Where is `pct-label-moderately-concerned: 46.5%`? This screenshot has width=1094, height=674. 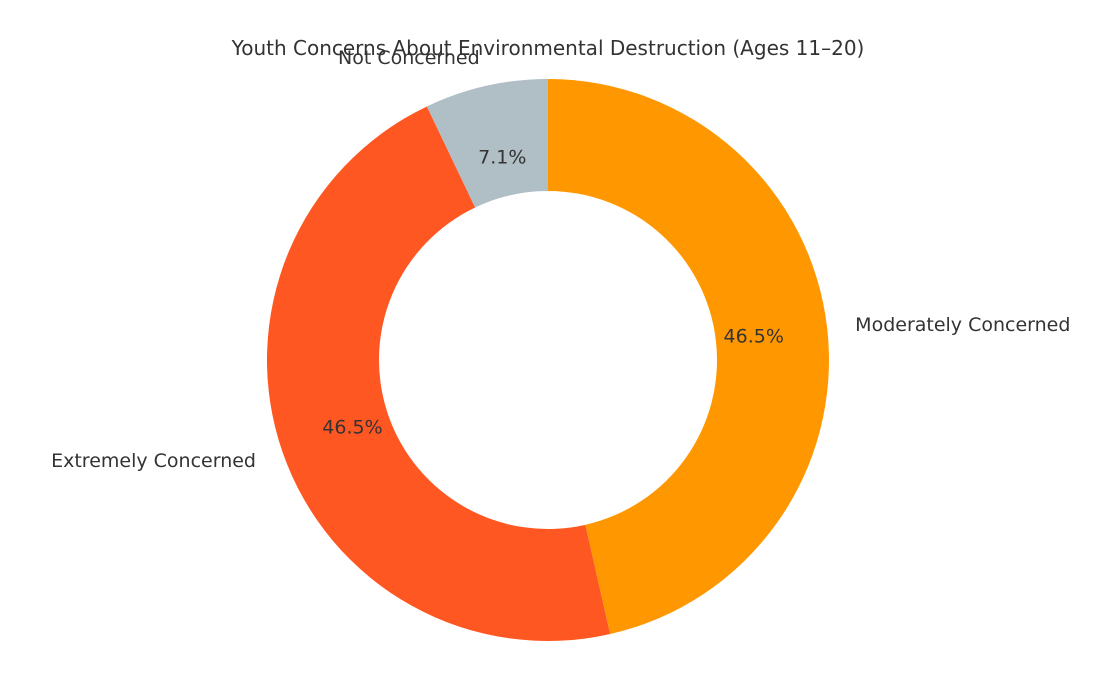 pct-label-moderately-concerned: 46.5% is located at coordinates (754, 336).